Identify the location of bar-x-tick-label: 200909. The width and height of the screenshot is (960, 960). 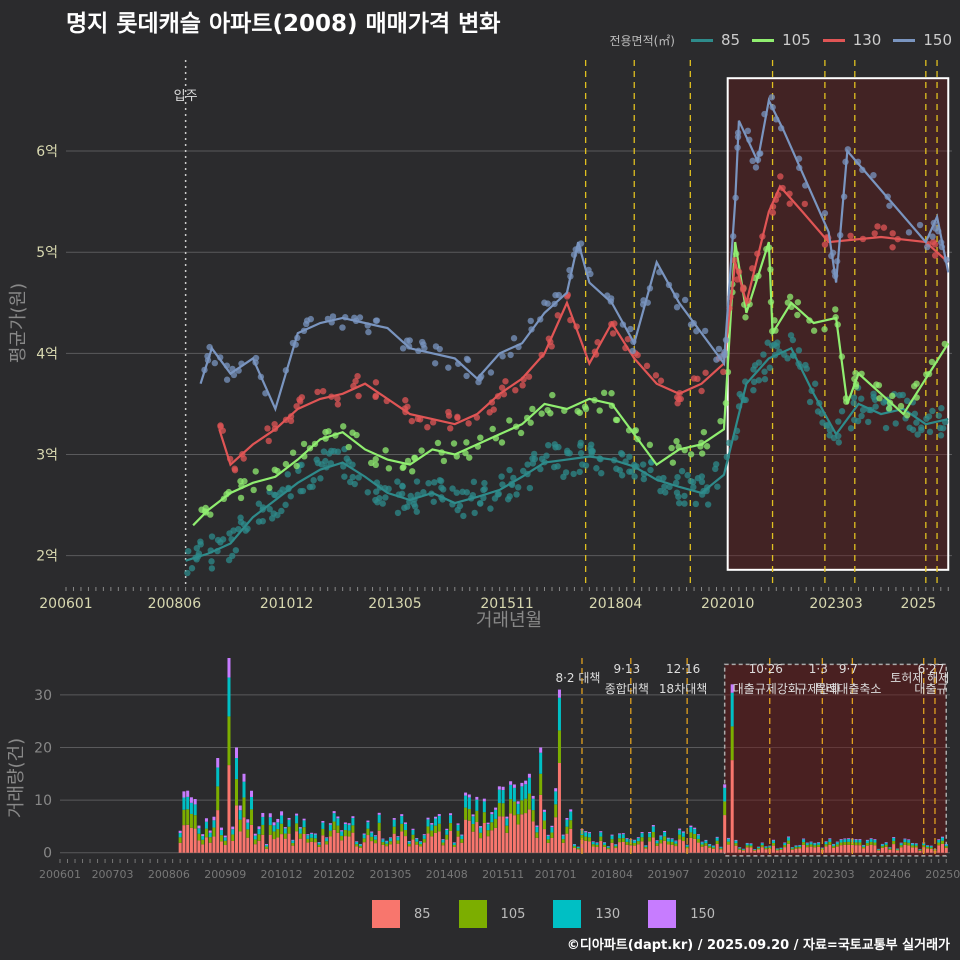
(225, 874).